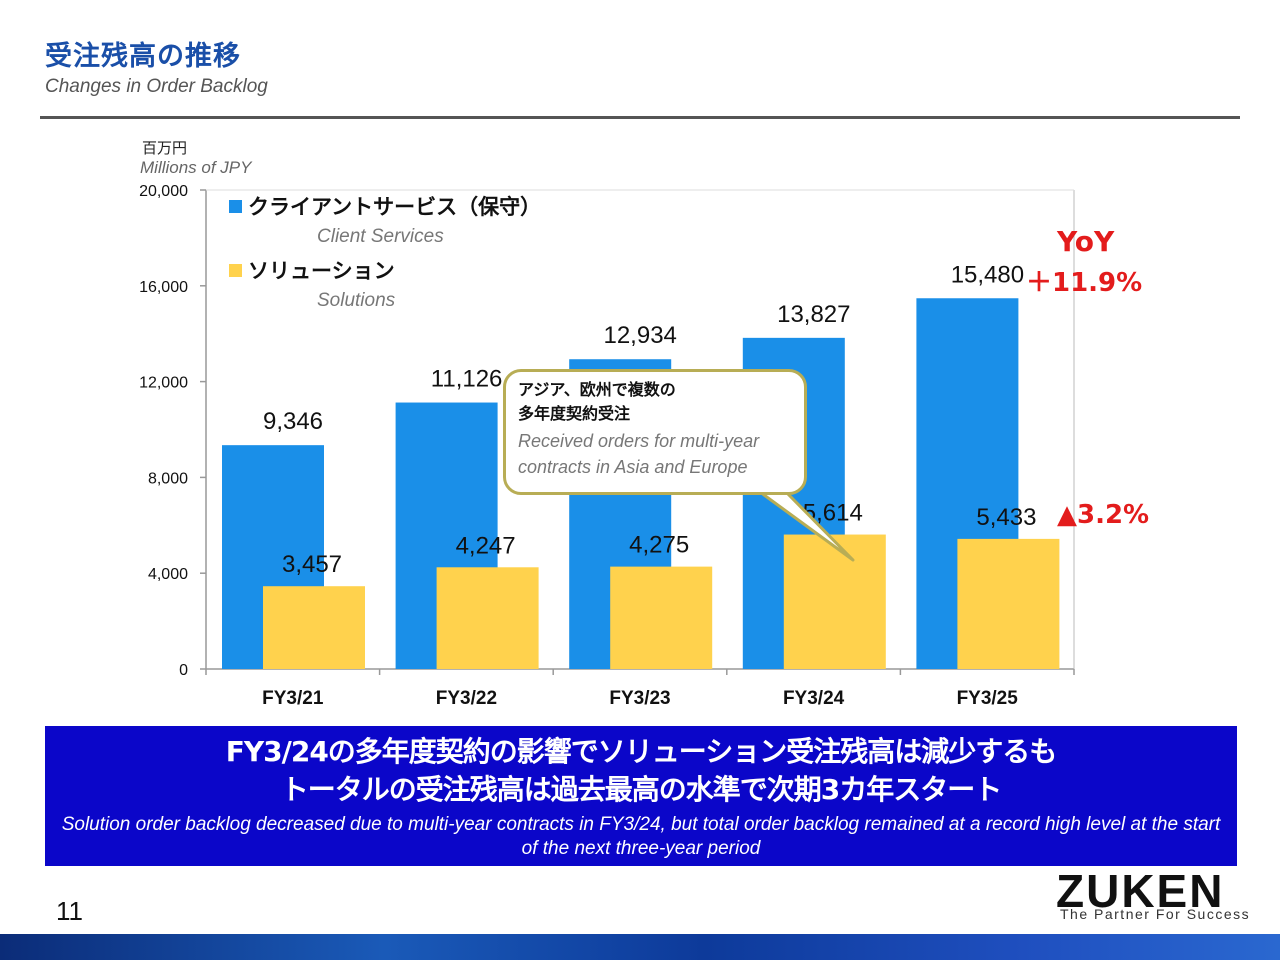 The width and height of the screenshot is (1280, 960). Describe the element at coordinates (168, 574) in the screenshot. I see `y-tick-label: 4,000` at that location.